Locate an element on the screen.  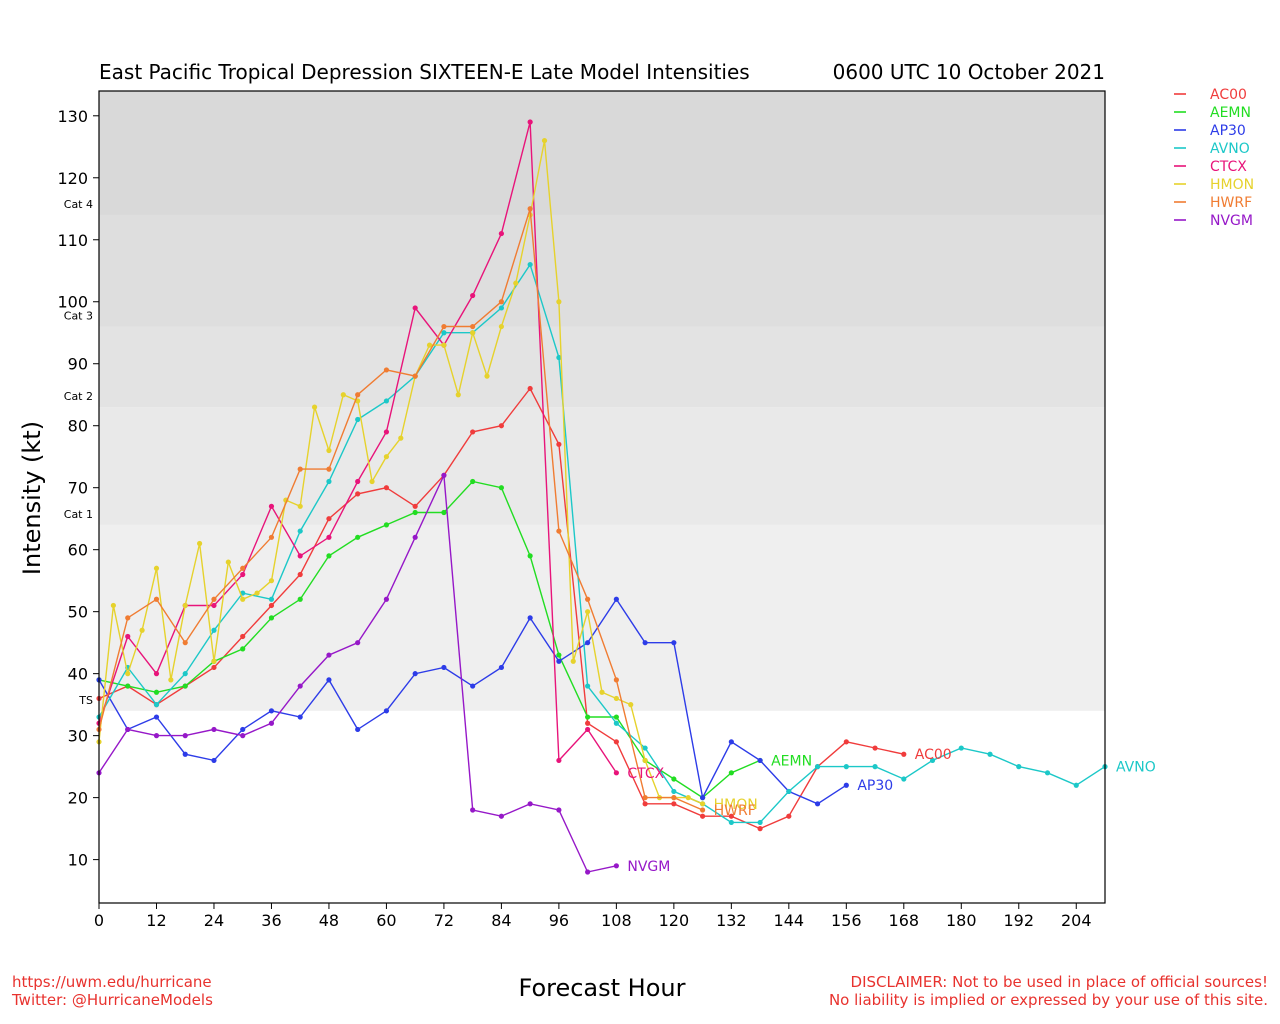
y-axis-label: Intensity (kt) is located at coordinates (32, 498).